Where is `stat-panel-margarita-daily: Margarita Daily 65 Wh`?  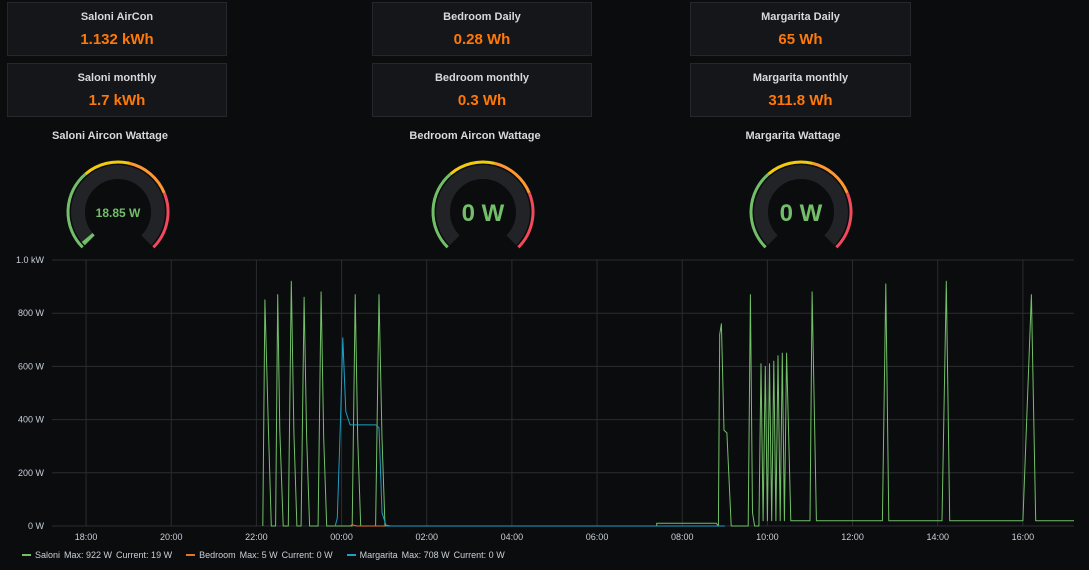 stat-panel-margarita-daily: Margarita Daily 65 Wh is located at coordinates (800, 29).